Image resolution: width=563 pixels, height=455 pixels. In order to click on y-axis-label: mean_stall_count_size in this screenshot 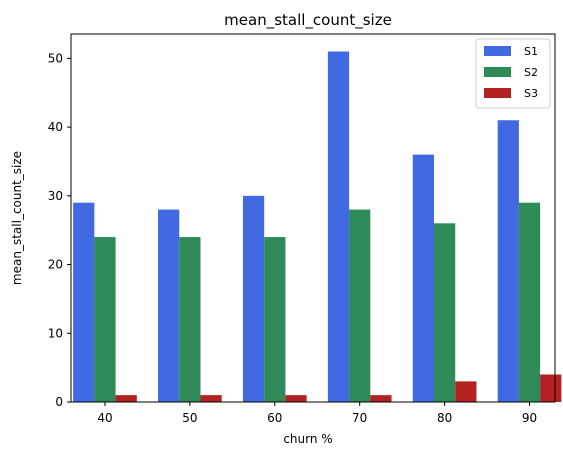, I will do `click(17, 218)`.